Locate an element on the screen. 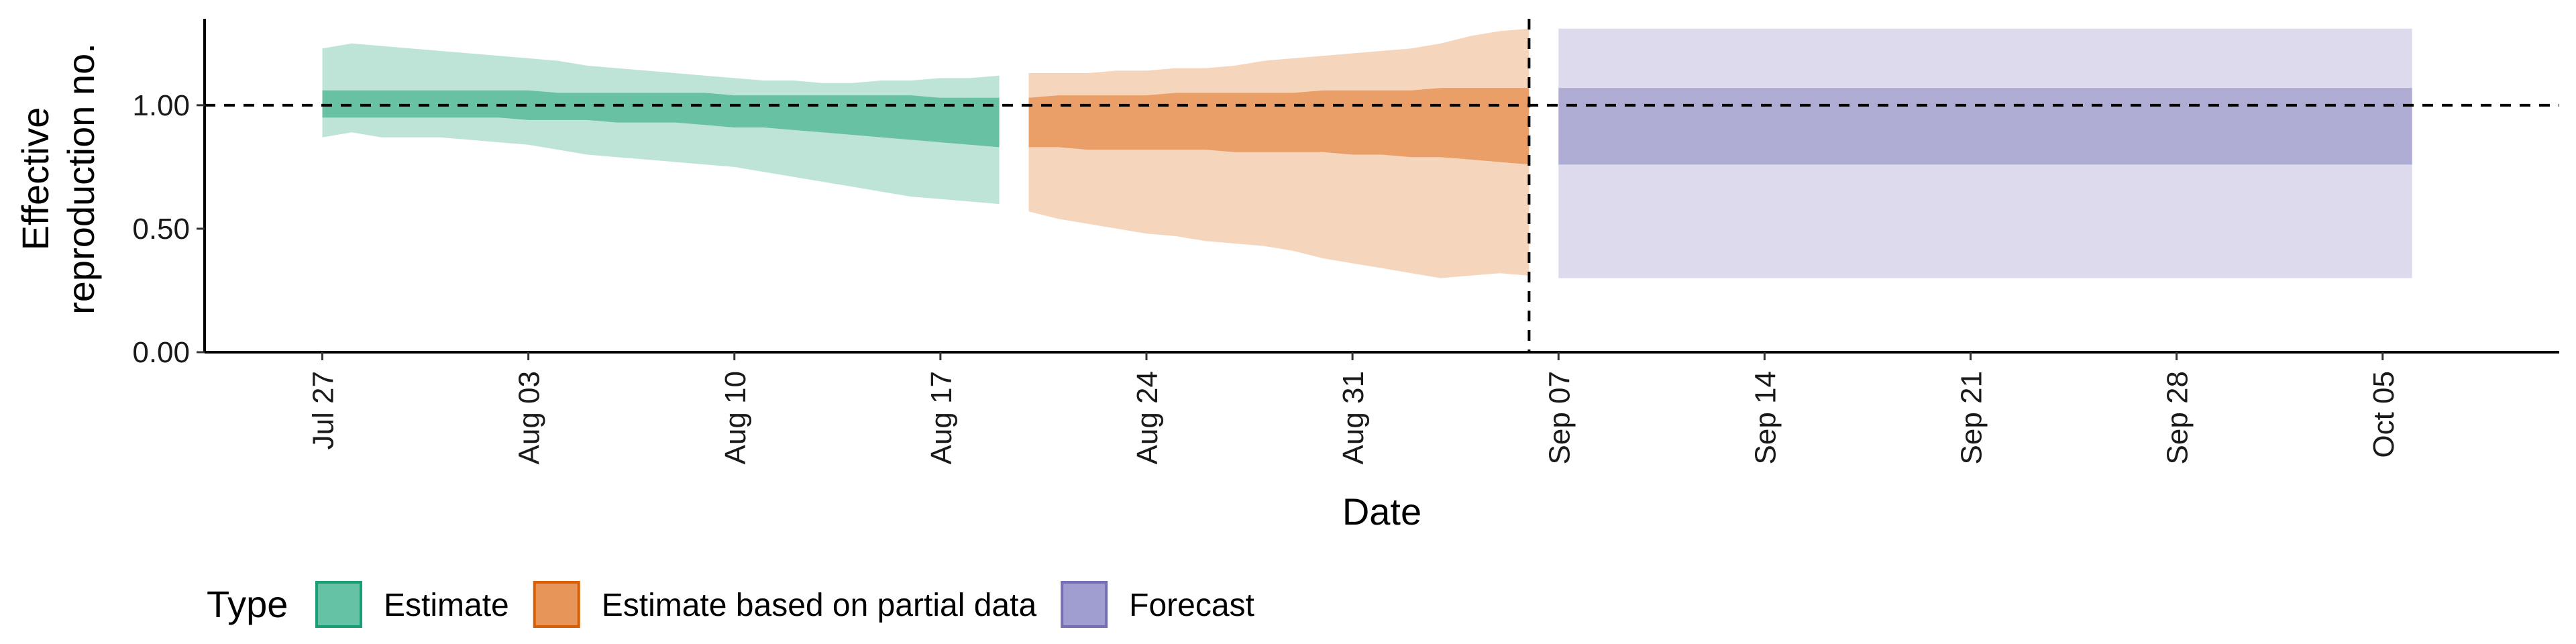  y-tick-label: 1.00 is located at coordinates (161, 105).